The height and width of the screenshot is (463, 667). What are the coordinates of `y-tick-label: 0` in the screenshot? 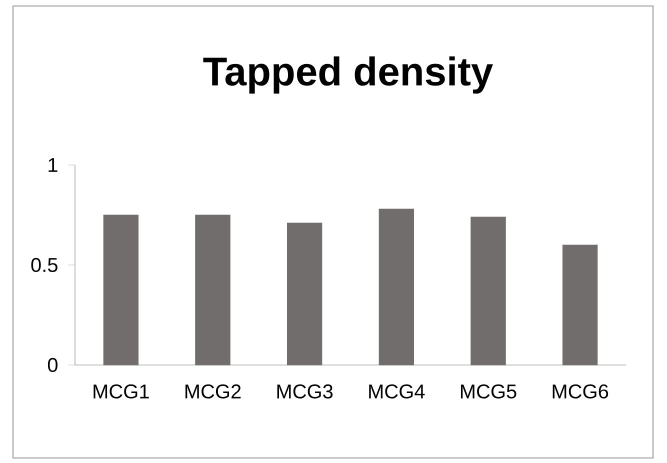 It's located at (53, 365).